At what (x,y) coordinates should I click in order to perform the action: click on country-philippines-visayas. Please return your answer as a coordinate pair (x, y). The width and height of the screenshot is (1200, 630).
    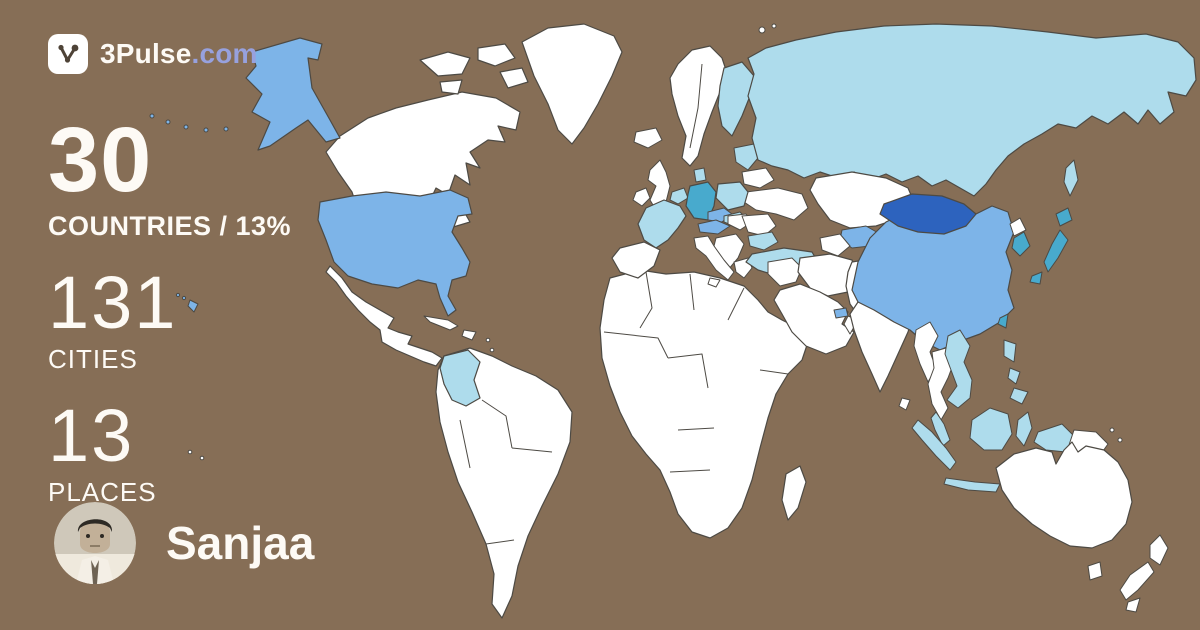
    Looking at the image, I should click on (1014, 376).